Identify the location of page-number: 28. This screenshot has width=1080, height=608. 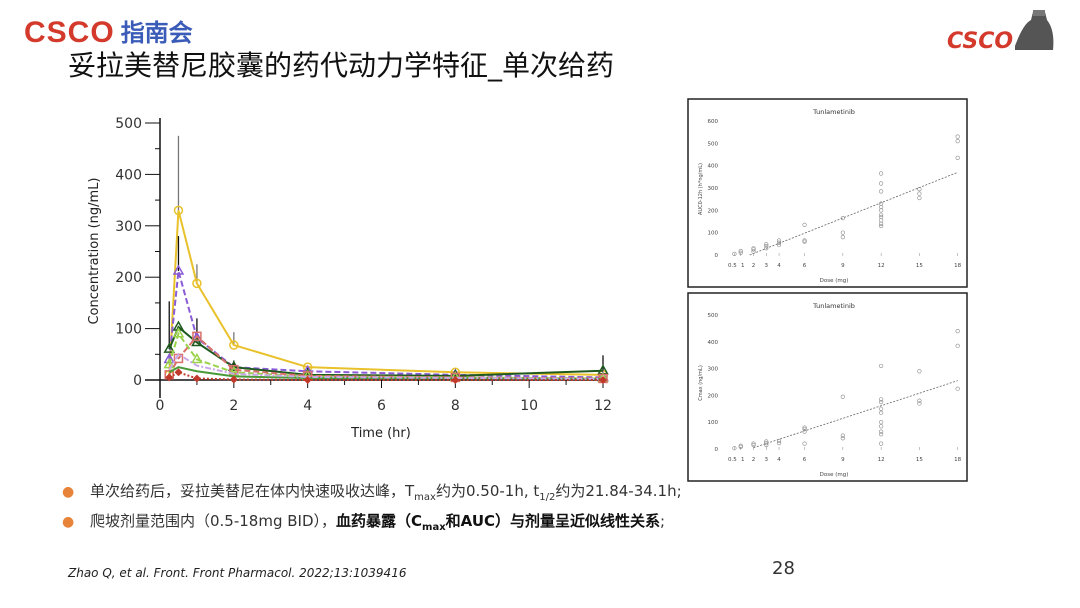
(783, 568).